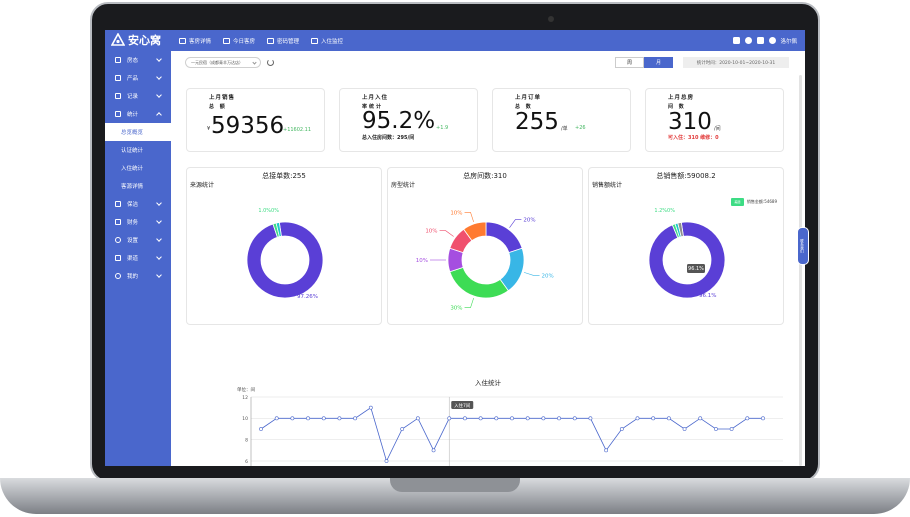 The width and height of the screenshot is (910, 517). Describe the element at coordinates (138, 222) in the screenshot. I see `sidebar-item-finance: 财务` at that location.